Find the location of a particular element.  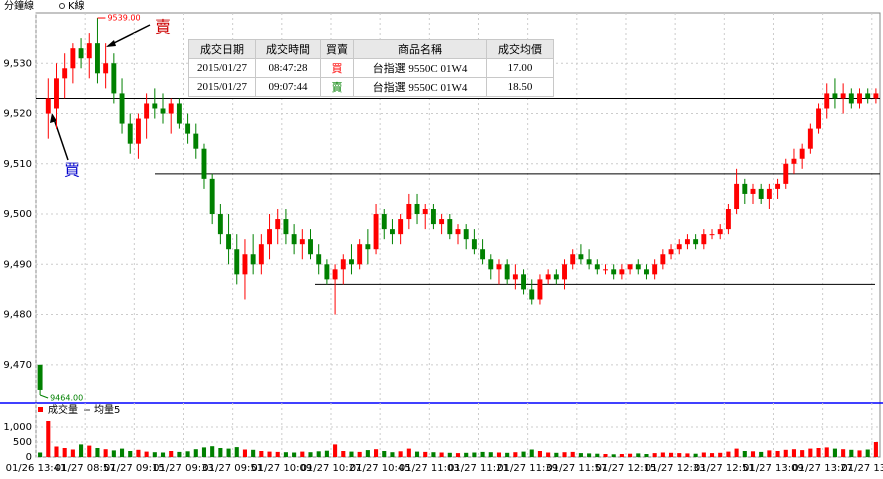

cell: 2015/01/27 is located at coordinates (222, 68).